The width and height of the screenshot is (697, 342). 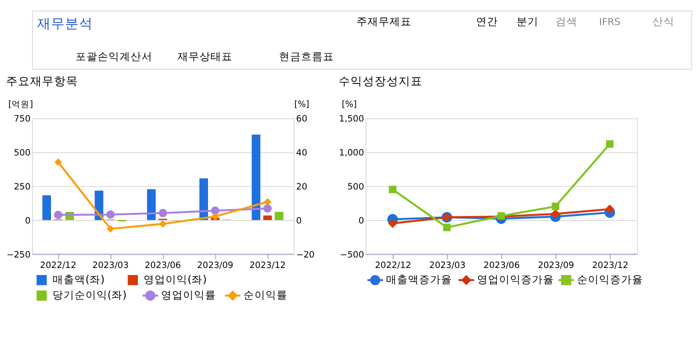 I want to click on y2-tick-label: 0, so click(x=299, y=221).